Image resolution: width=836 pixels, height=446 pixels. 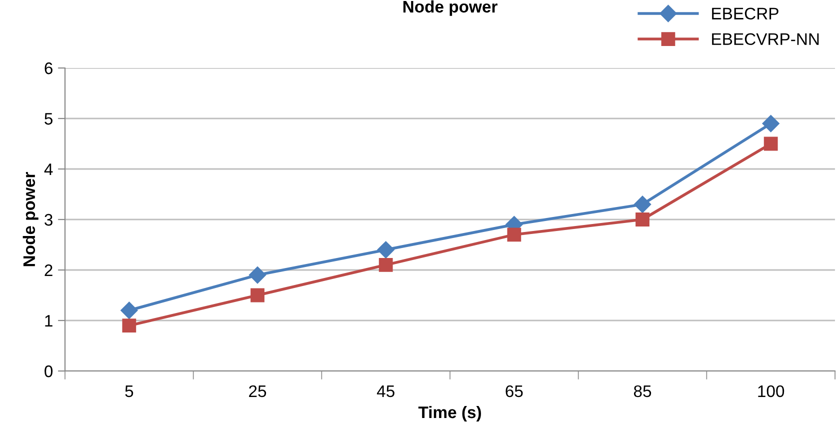 What do you see at coordinates (129, 392) in the screenshot?
I see `x-tick-label: 5` at bounding box center [129, 392].